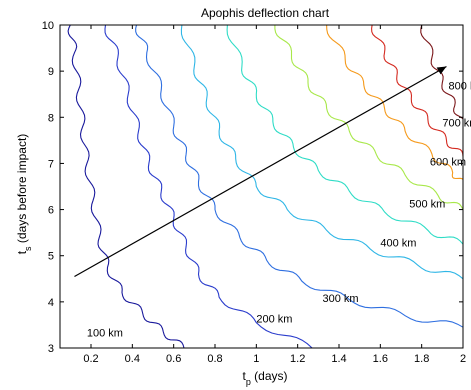 The width and height of the screenshot is (471, 390). What do you see at coordinates (463, 359) in the screenshot?
I see `x-tick-label: 2` at bounding box center [463, 359].